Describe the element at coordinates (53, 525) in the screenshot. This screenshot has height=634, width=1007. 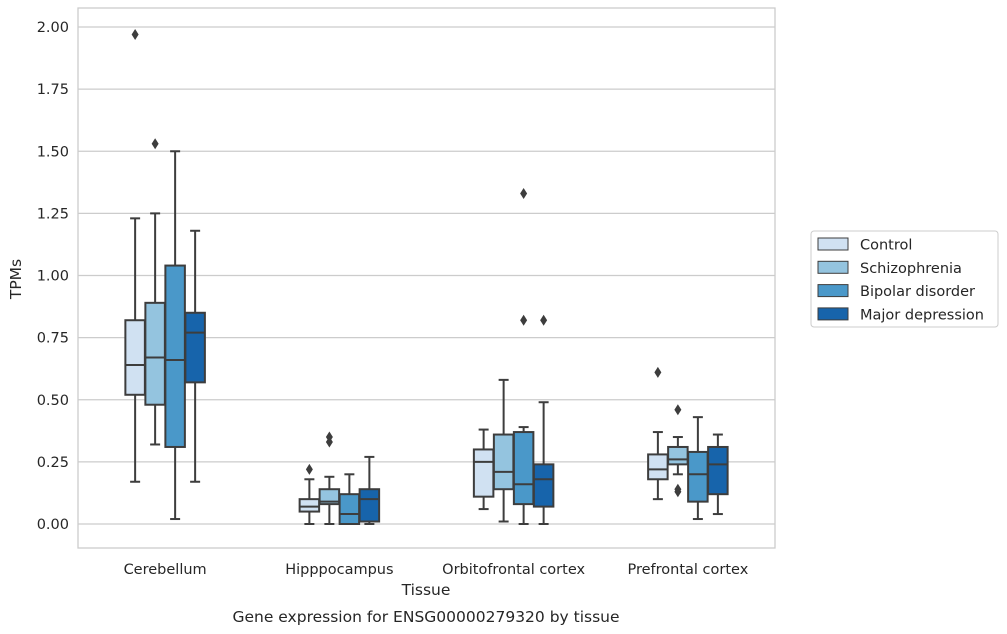
I see `y-tick-label: 0.00` at that location.